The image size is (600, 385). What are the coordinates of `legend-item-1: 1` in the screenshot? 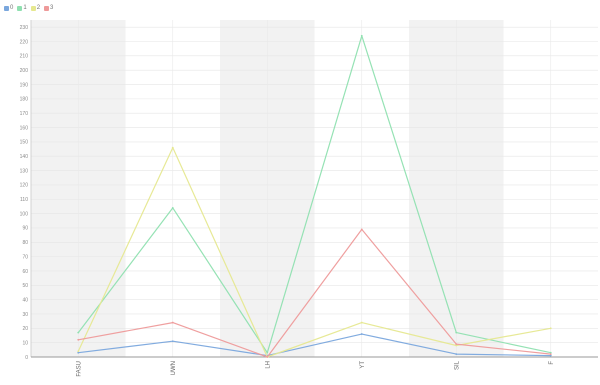 It's located at (22, 8).